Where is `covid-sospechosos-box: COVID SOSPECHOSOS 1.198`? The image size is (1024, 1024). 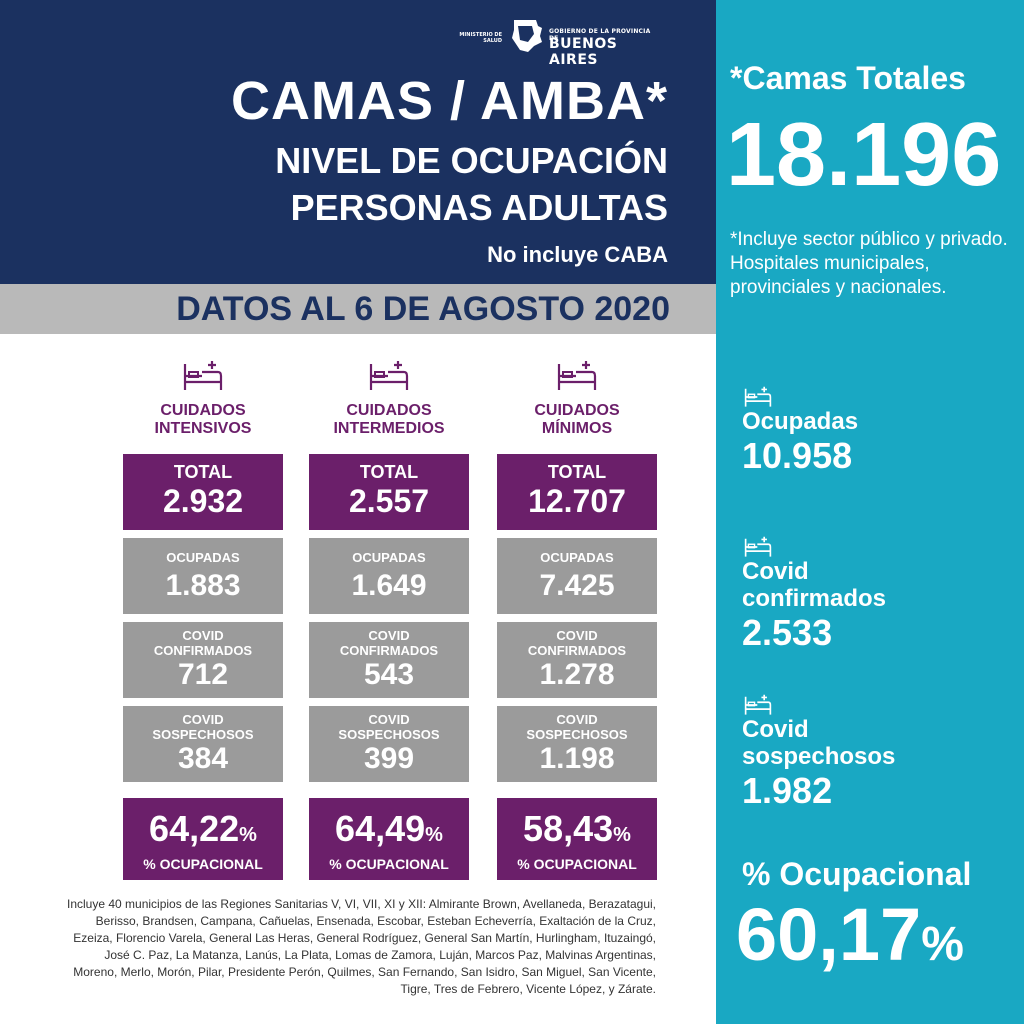
covid-sospechosos-box: COVID SOSPECHOSOS 1.198 is located at coordinates (577, 744).